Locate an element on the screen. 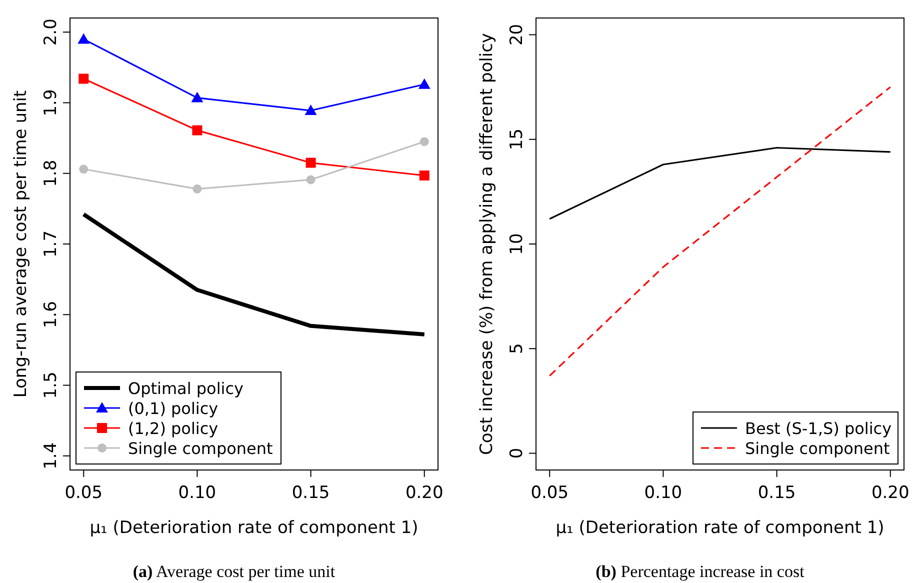 The width and height of the screenshot is (920, 583). y-tick-label: 0 is located at coordinates (517, 453).